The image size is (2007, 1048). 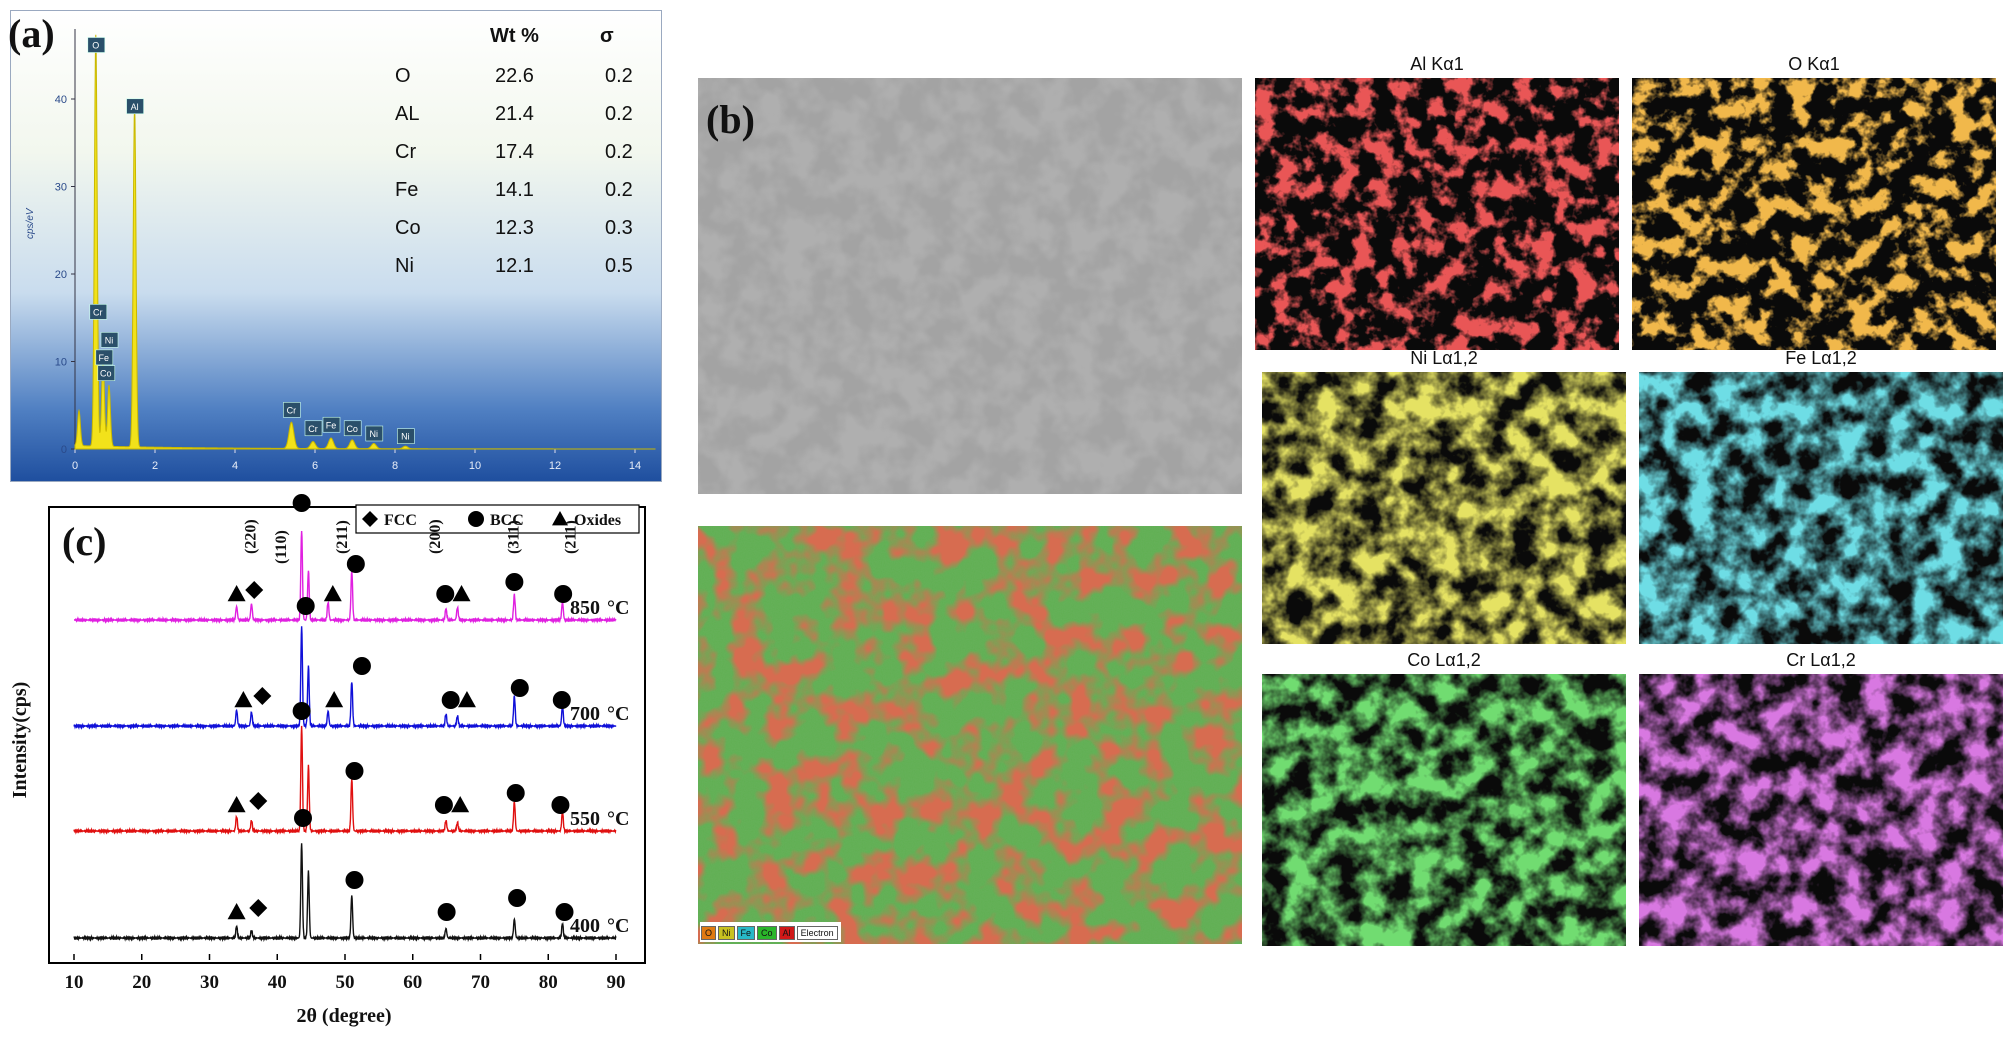 I want to click on layered-map-texture, so click(x=970, y=735).